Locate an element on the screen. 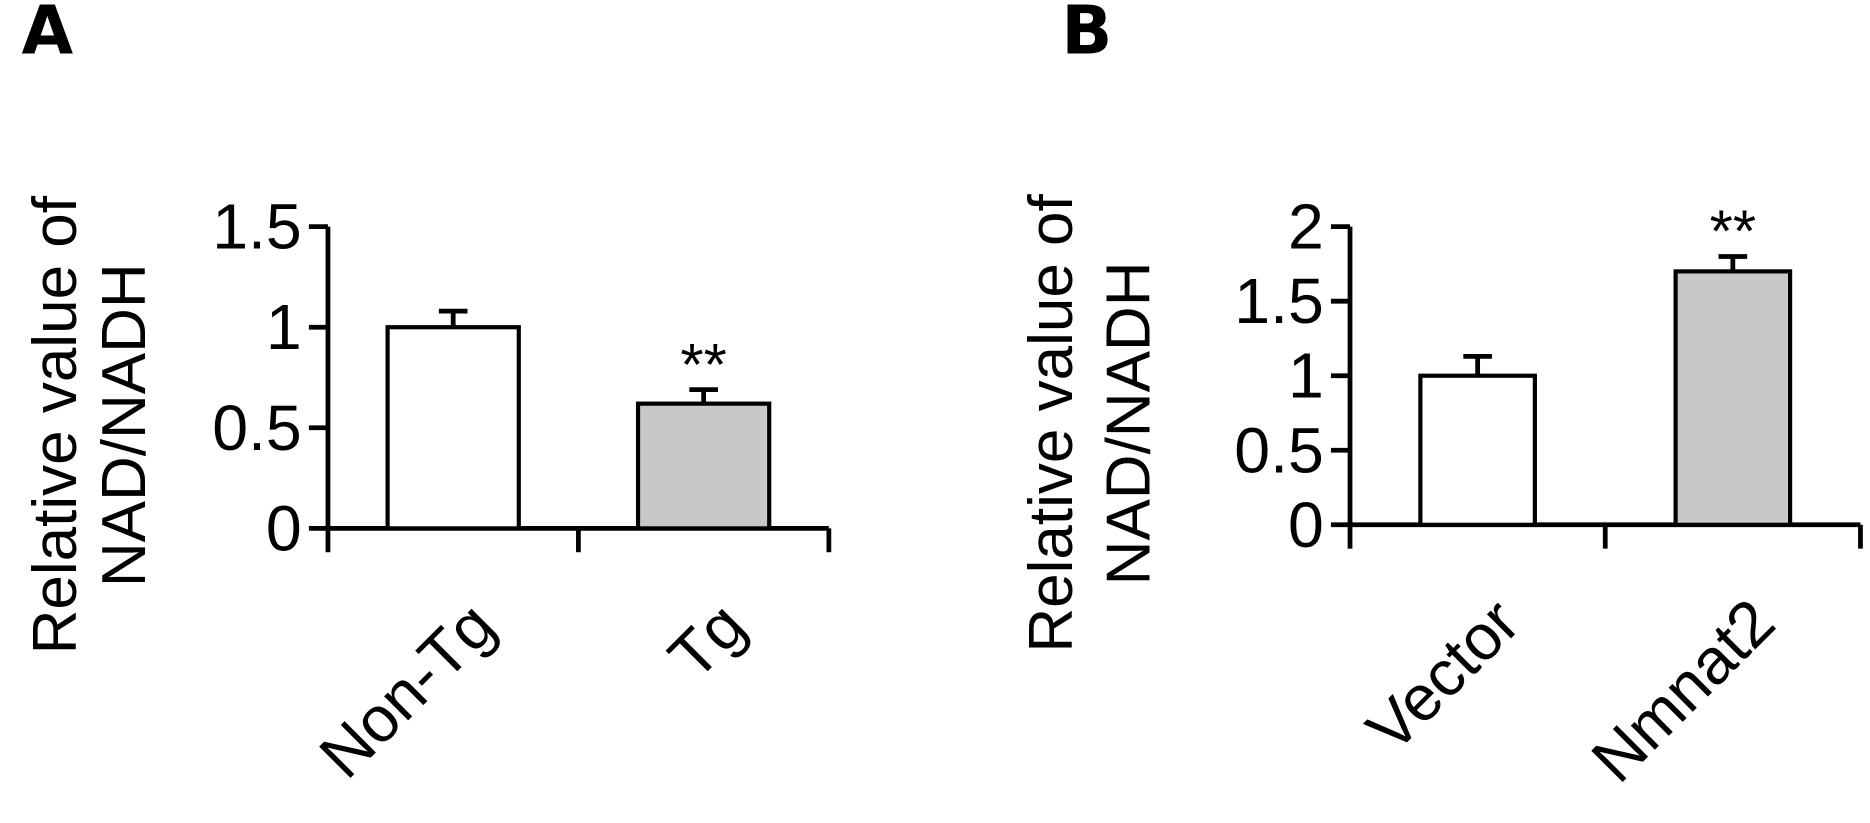 This screenshot has width=1870, height=823. panel-label: B is located at coordinates (1086, 35).